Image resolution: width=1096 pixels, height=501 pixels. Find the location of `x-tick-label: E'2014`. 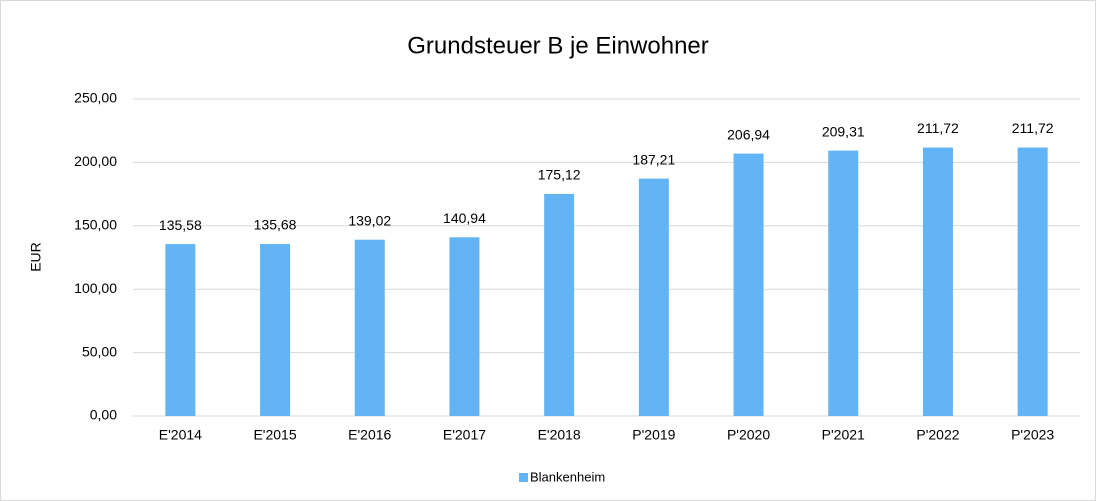

x-tick-label: E'2014 is located at coordinates (180, 435).